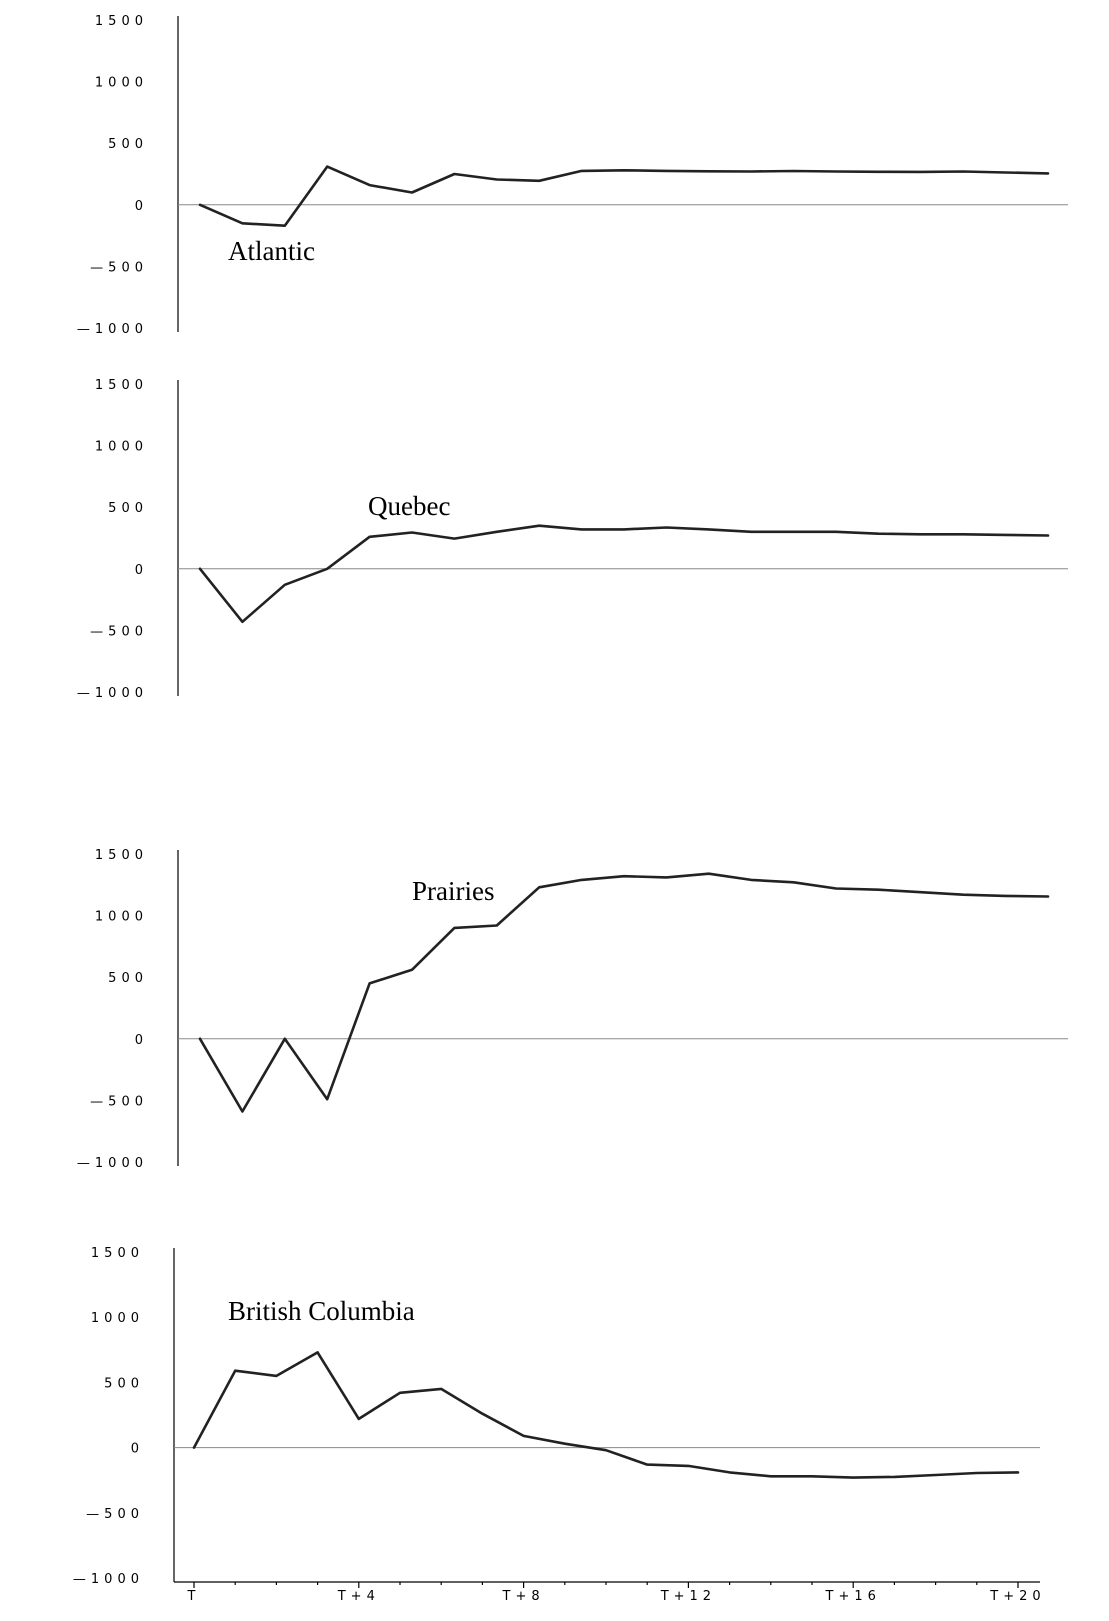  Describe the element at coordinates (523, 1596) in the screenshot. I see `x-tick-label: T+8` at that location.